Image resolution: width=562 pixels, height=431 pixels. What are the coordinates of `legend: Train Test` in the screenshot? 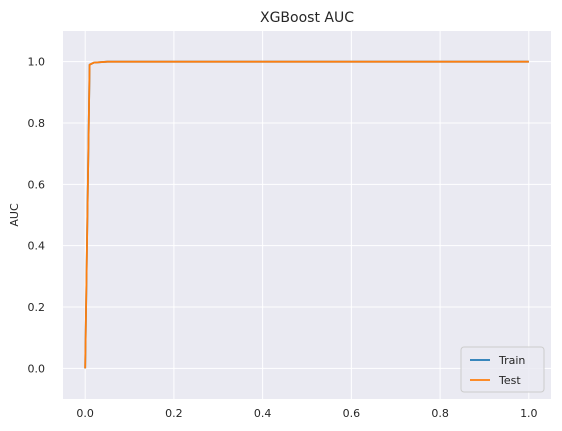 It's located at (502, 369).